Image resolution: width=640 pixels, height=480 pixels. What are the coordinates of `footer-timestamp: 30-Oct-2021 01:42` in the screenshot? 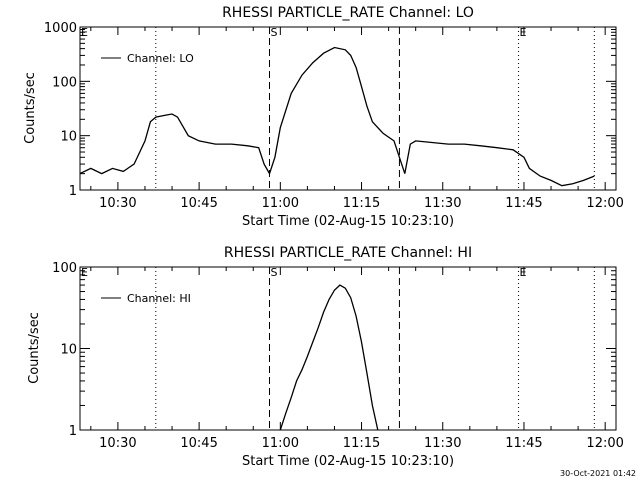 It's located at (598, 473).